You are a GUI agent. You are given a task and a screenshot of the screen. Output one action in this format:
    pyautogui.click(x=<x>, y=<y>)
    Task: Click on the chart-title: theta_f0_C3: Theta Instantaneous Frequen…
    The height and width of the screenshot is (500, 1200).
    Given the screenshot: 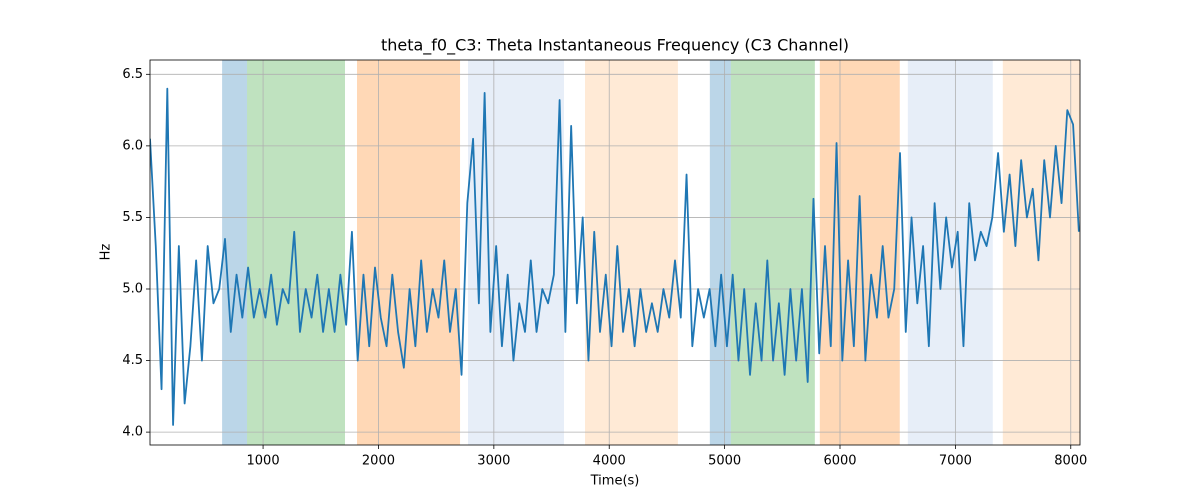 What is the action you would take?
    pyautogui.click(x=615, y=46)
    